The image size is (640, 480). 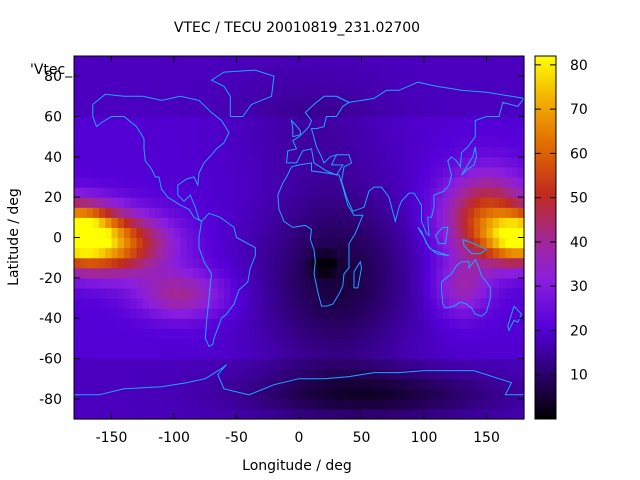 I want to click on y-tick-label: 20, so click(x=53, y=198).